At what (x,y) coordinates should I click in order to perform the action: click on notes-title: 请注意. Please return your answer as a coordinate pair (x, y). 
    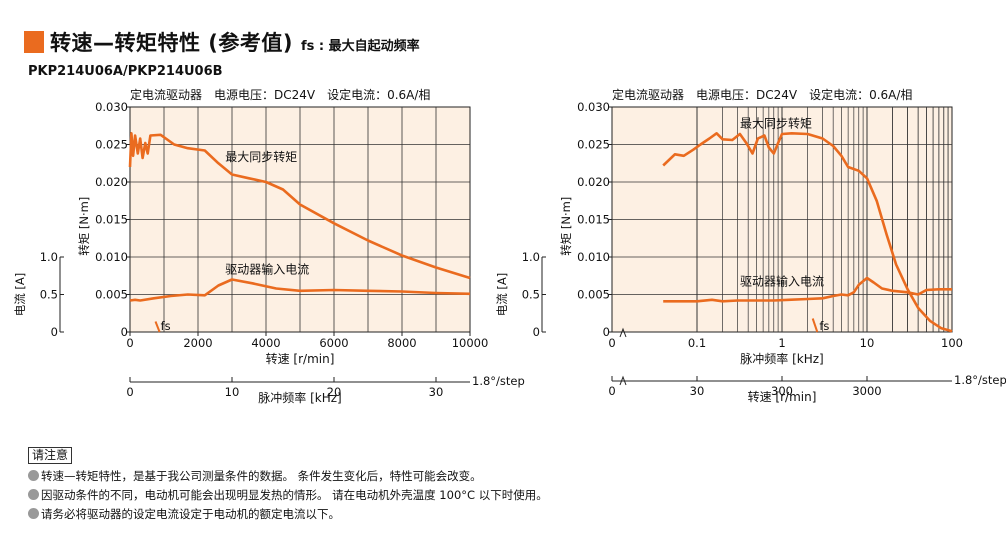
    Looking at the image, I should click on (50, 455).